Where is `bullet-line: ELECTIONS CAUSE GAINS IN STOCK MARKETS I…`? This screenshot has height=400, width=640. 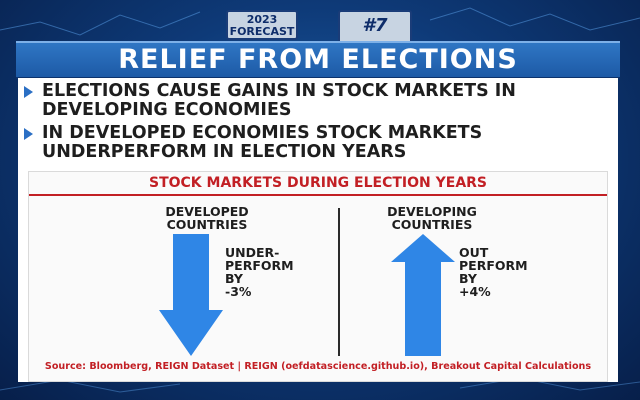 bullet-line: ELECTIONS CAUSE GAINS IN STOCK MARKETS I… is located at coordinates (279, 91).